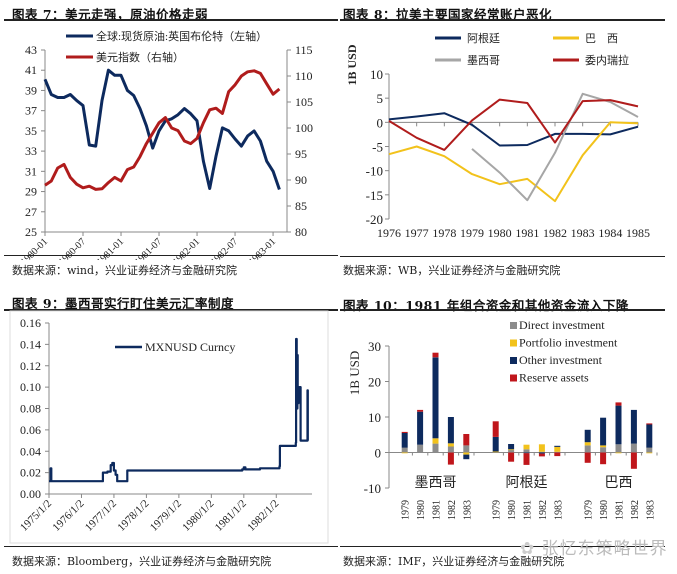  Describe the element at coordinates (376, 74) in the screenshot. I see `fig8-y-tick-label: 10` at that location.